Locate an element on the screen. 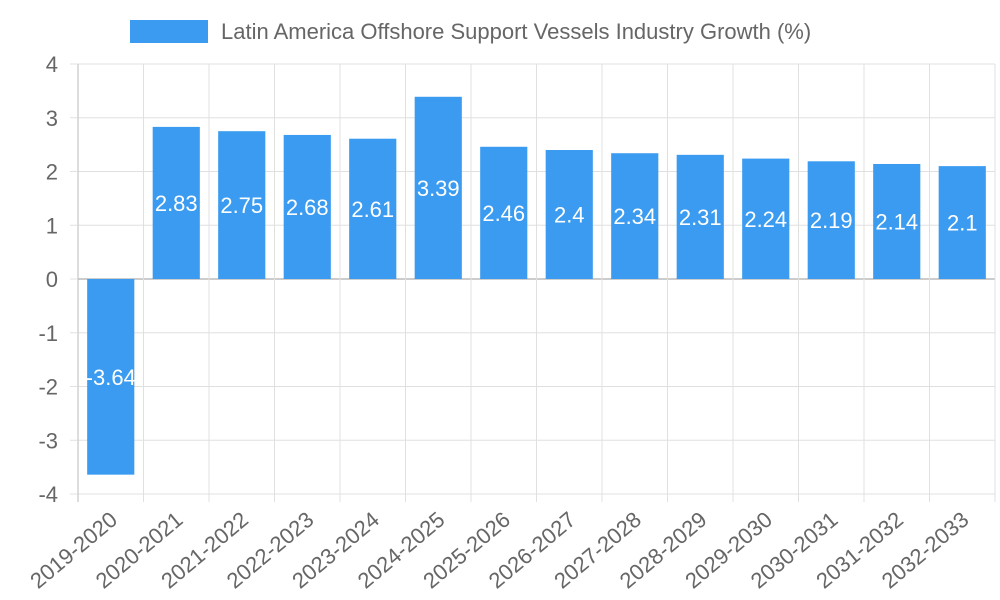 The width and height of the screenshot is (1000, 600). bar-2022-2023 is located at coordinates (307, 206).